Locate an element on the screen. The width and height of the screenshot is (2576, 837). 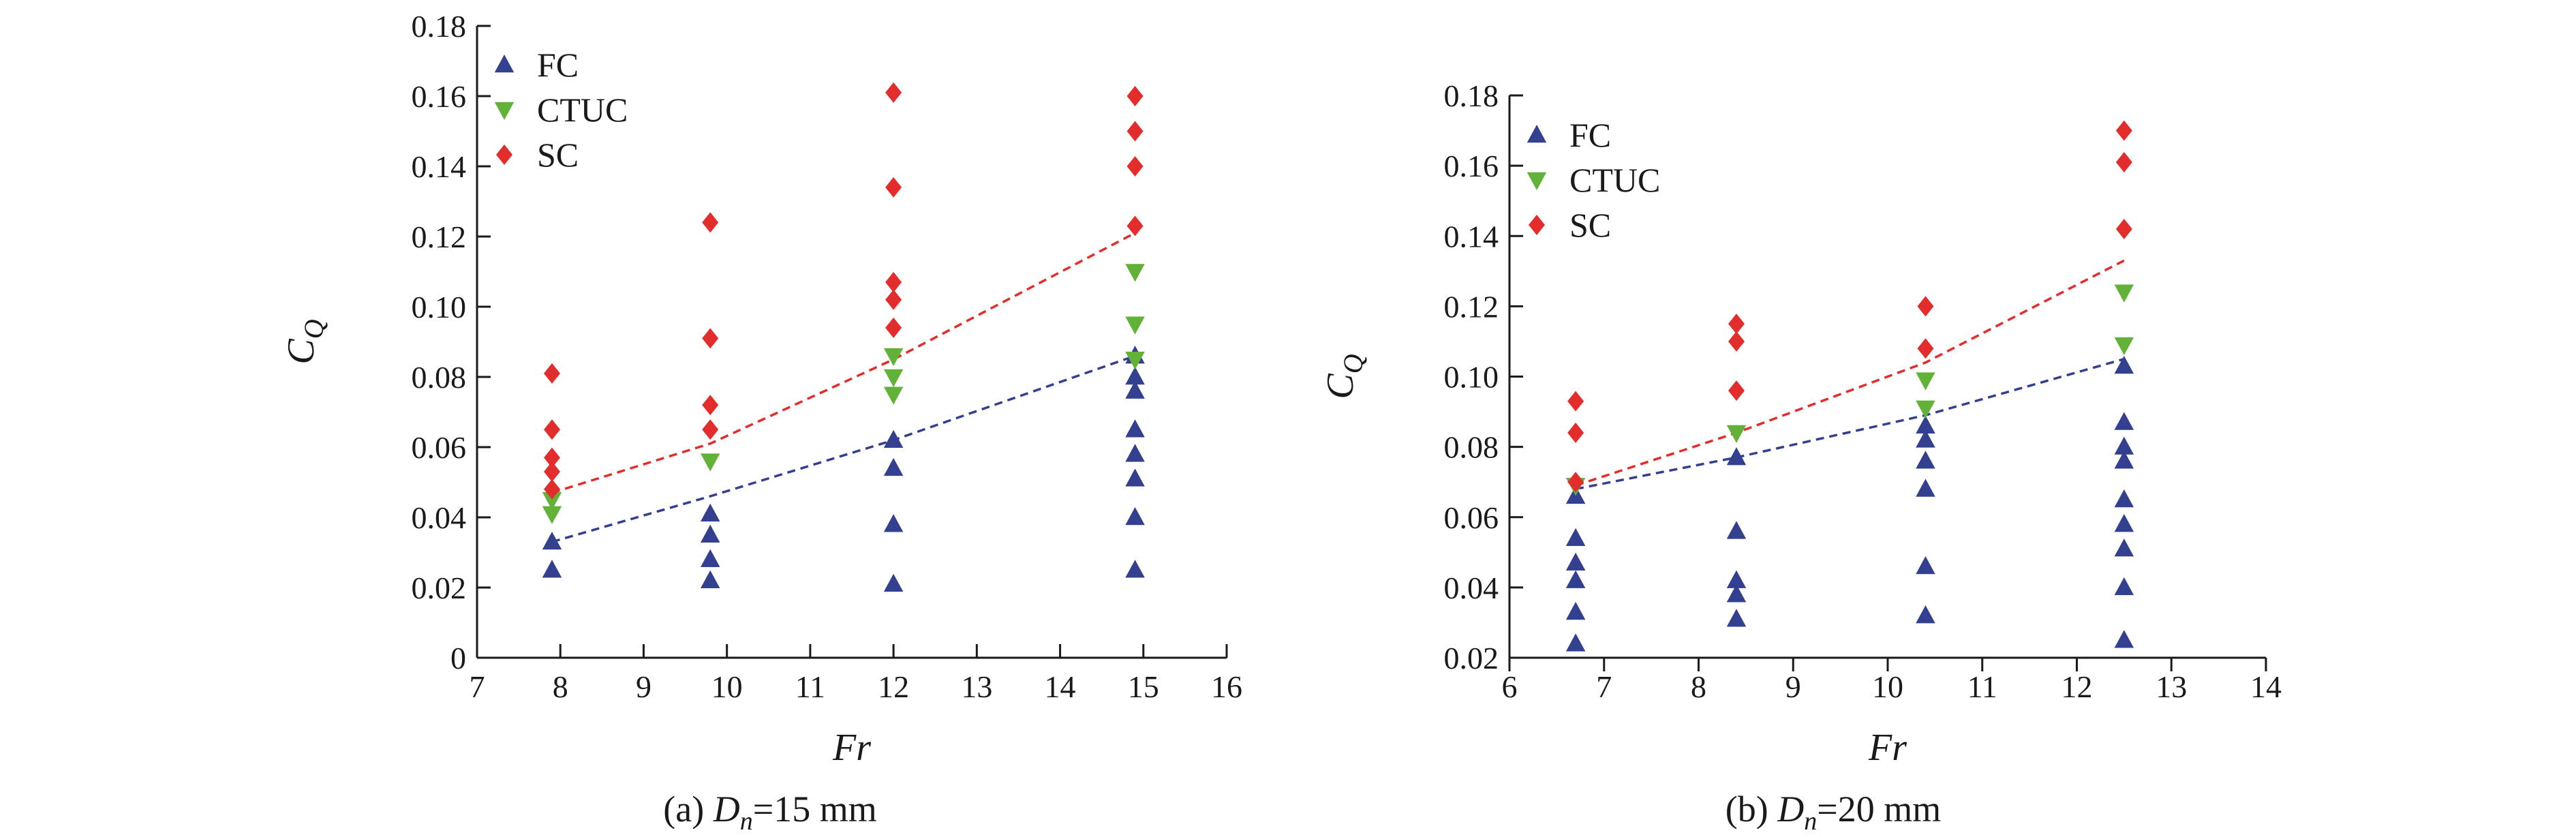
y-tick-label: 0.16 is located at coordinates (439, 96).